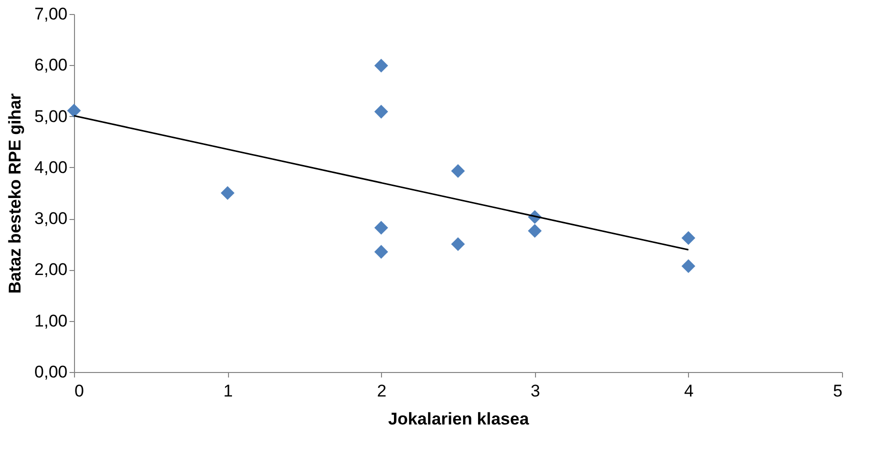  What do you see at coordinates (689, 391) in the screenshot?
I see `x-tick-label: 4` at bounding box center [689, 391].